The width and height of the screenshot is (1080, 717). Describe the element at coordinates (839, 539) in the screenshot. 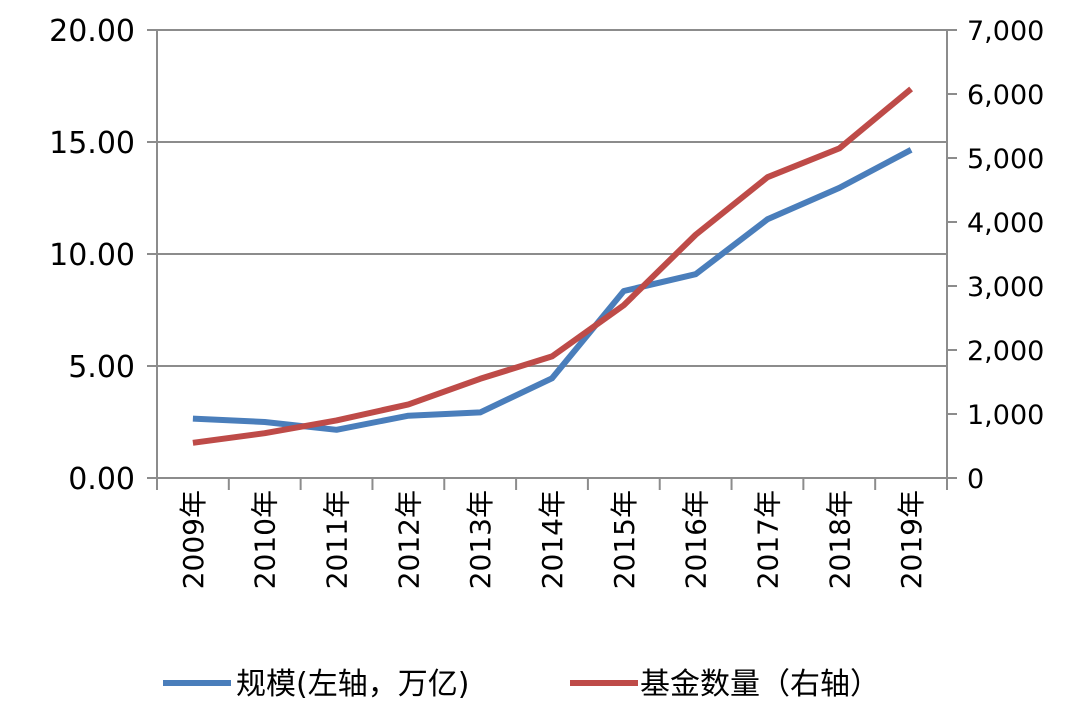

I see `x-axis-tick-label: 2018年` at that location.